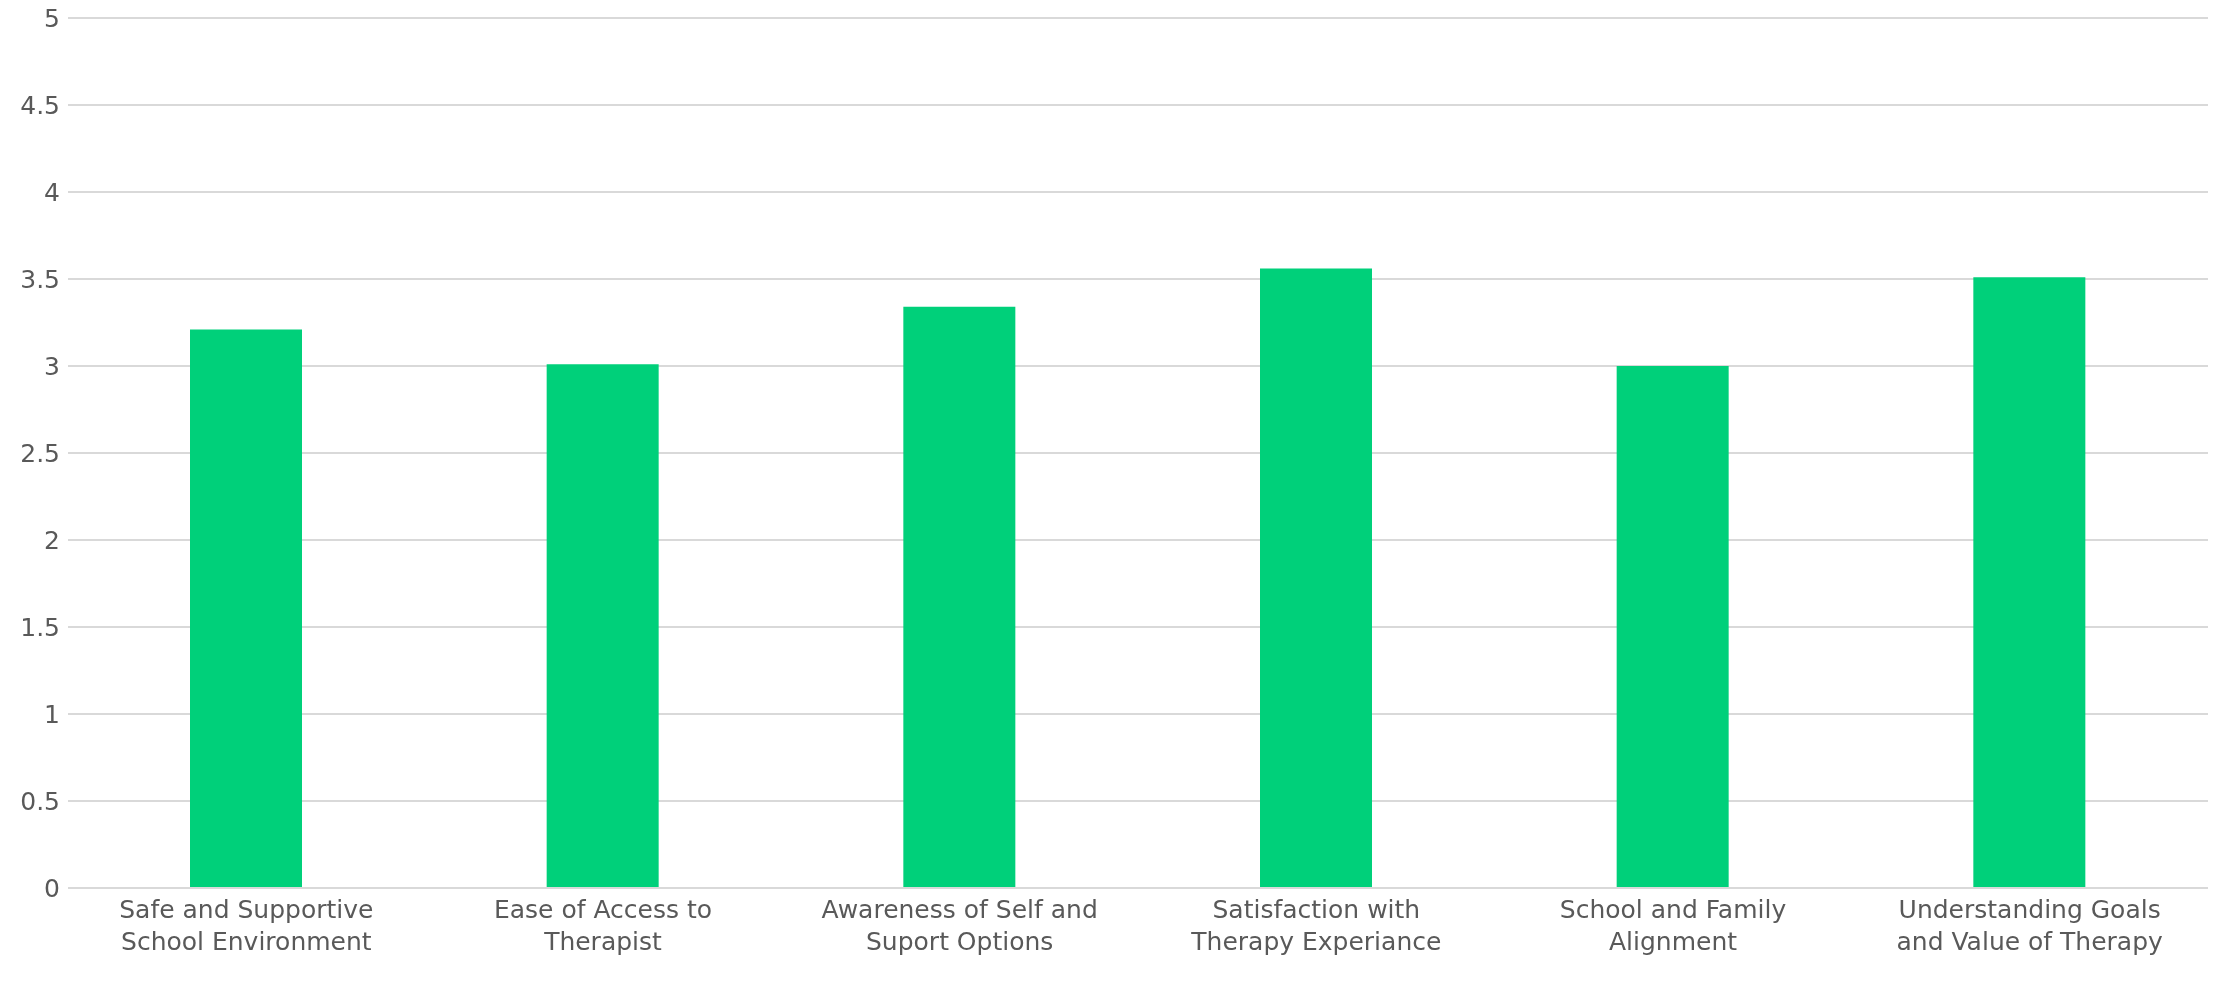 This screenshot has width=2229, height=1001. Describe the element at coordinates (52, 714) in the screenshot. I see `y-tick-label: 1` at that location.